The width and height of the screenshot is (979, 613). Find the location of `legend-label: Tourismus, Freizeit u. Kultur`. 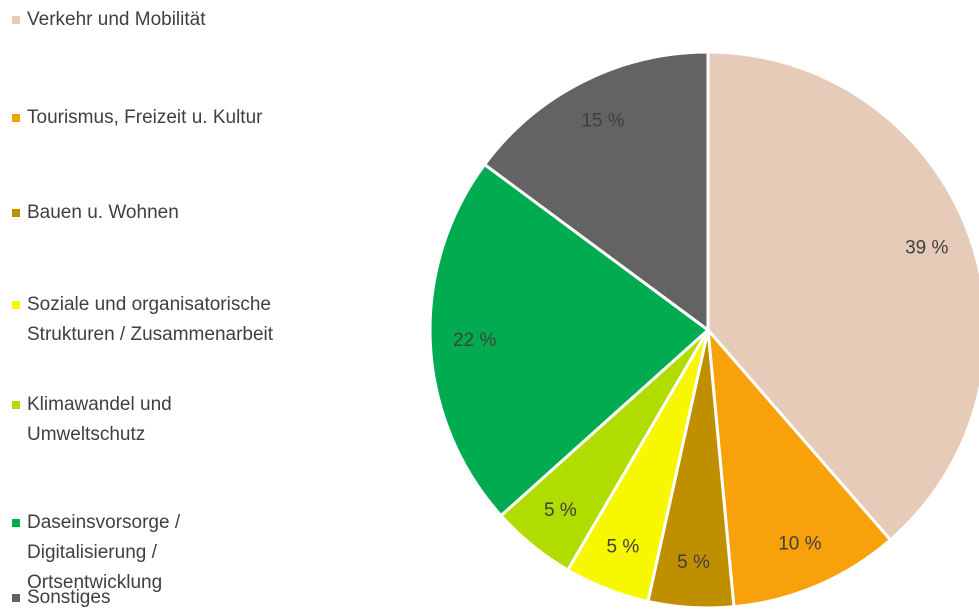

legend-label: Tourismus, Freizeit u. Kultur is located at coordinates (145, 117).